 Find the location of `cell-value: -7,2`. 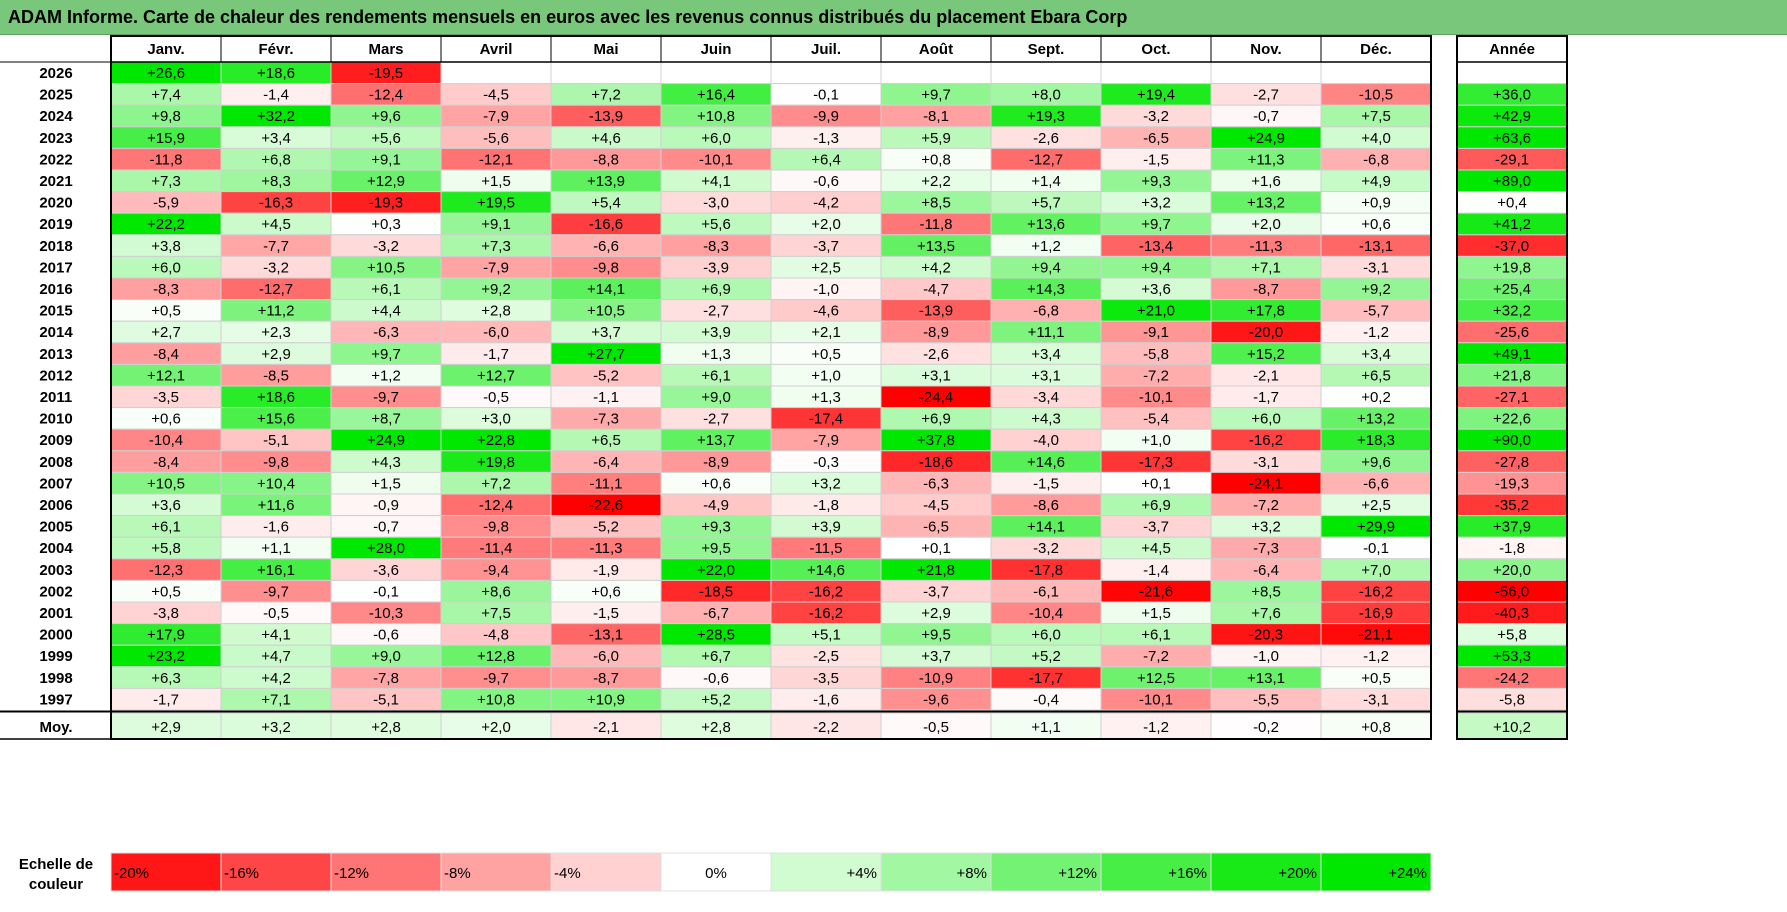

cell-value: -7,2 is located at coordinates (1266, 505).